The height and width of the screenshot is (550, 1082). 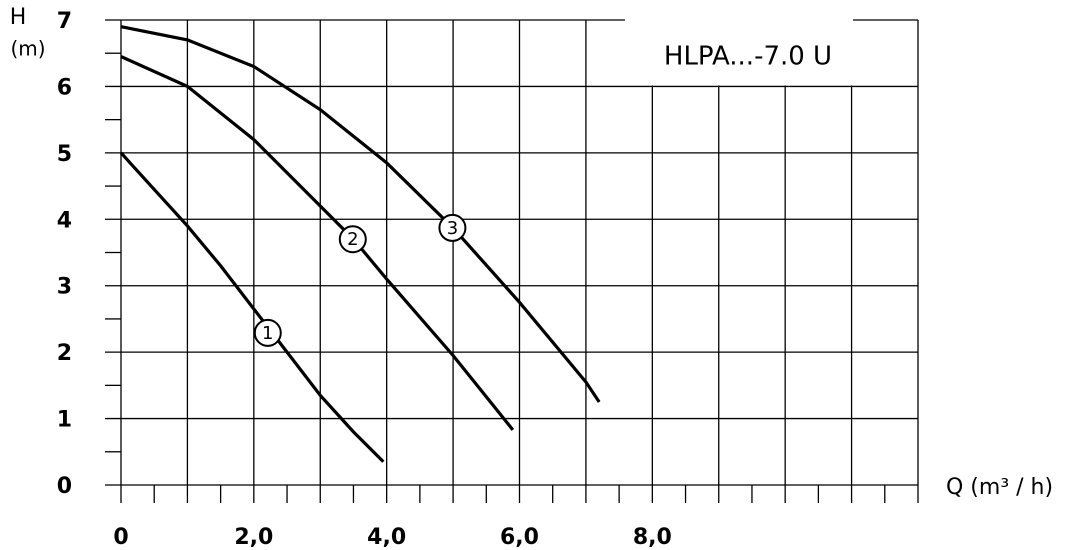 I want to click on y-axis-label: H, so click(x=18, y=17).